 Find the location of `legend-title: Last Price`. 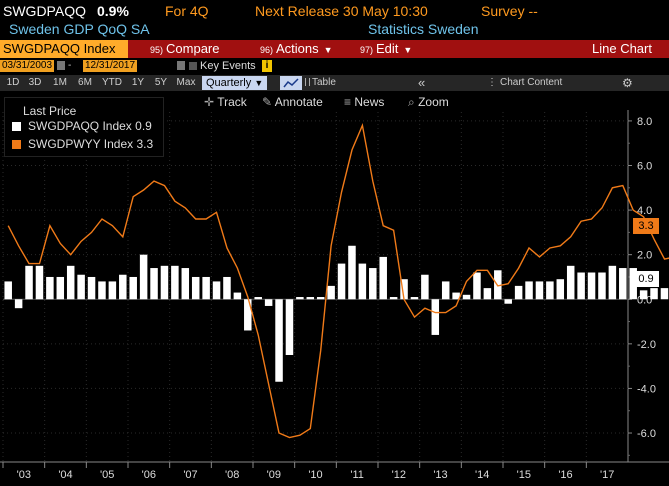

legend-title: Last Price is located at coordinates (50, 111).